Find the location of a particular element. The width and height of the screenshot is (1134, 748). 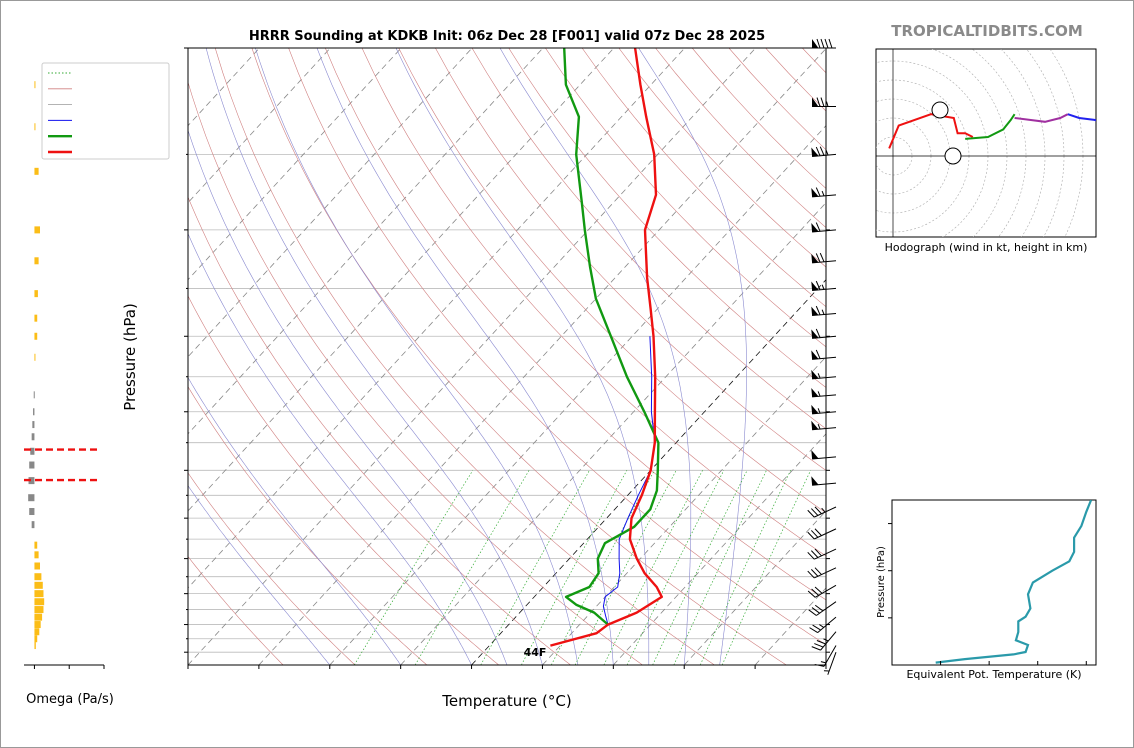

wetbulb-line is located at coordinates (629, 480).